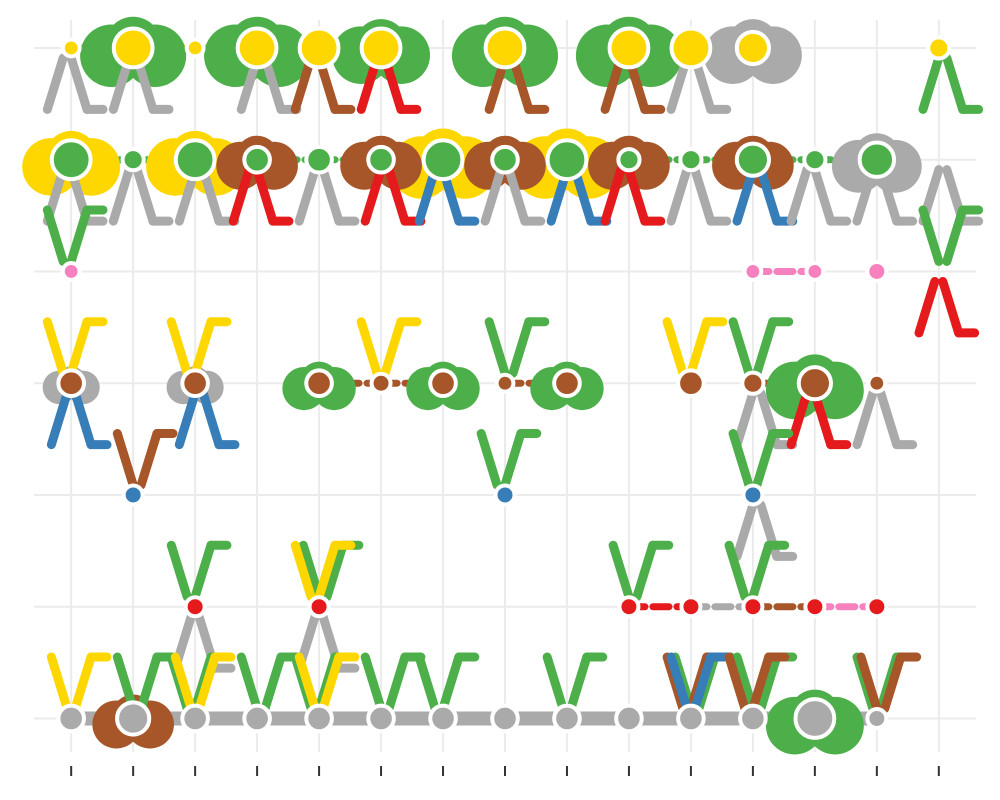 Image resolution: width=1000 pixels, height=800 pixels. I want to click on tick-layer, so click(505, 771).